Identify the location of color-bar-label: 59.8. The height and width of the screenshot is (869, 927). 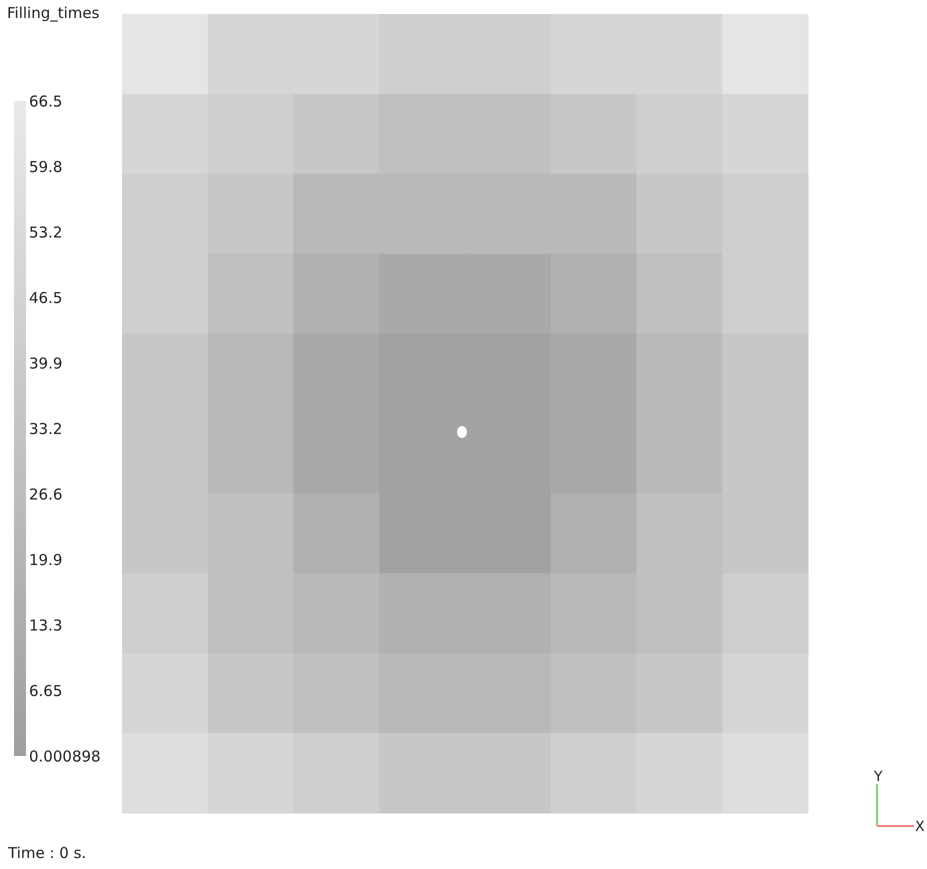
(45, 167).